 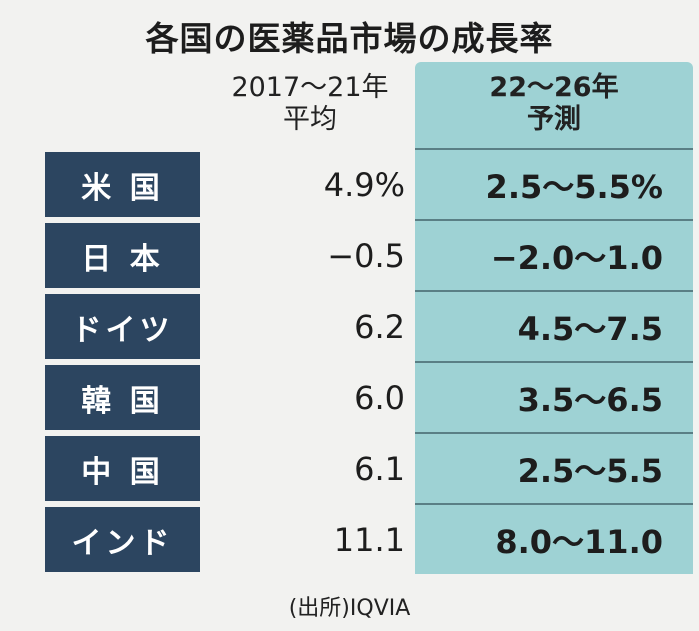 I want to click on row-label: インド, so click(x=122, y=539).